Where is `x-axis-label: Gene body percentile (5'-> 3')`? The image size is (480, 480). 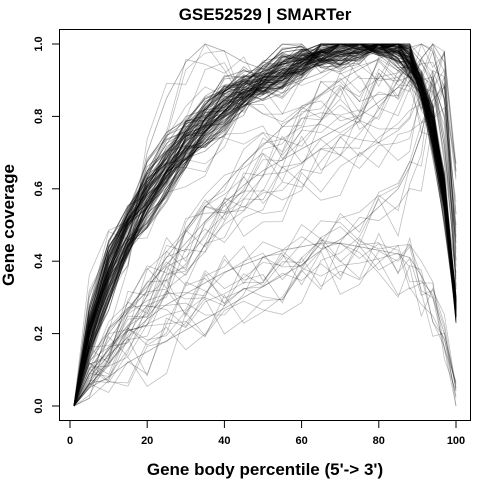
x-axis-label: Gene body percentile (5'-> 3') is located at coordinates (265, 469).